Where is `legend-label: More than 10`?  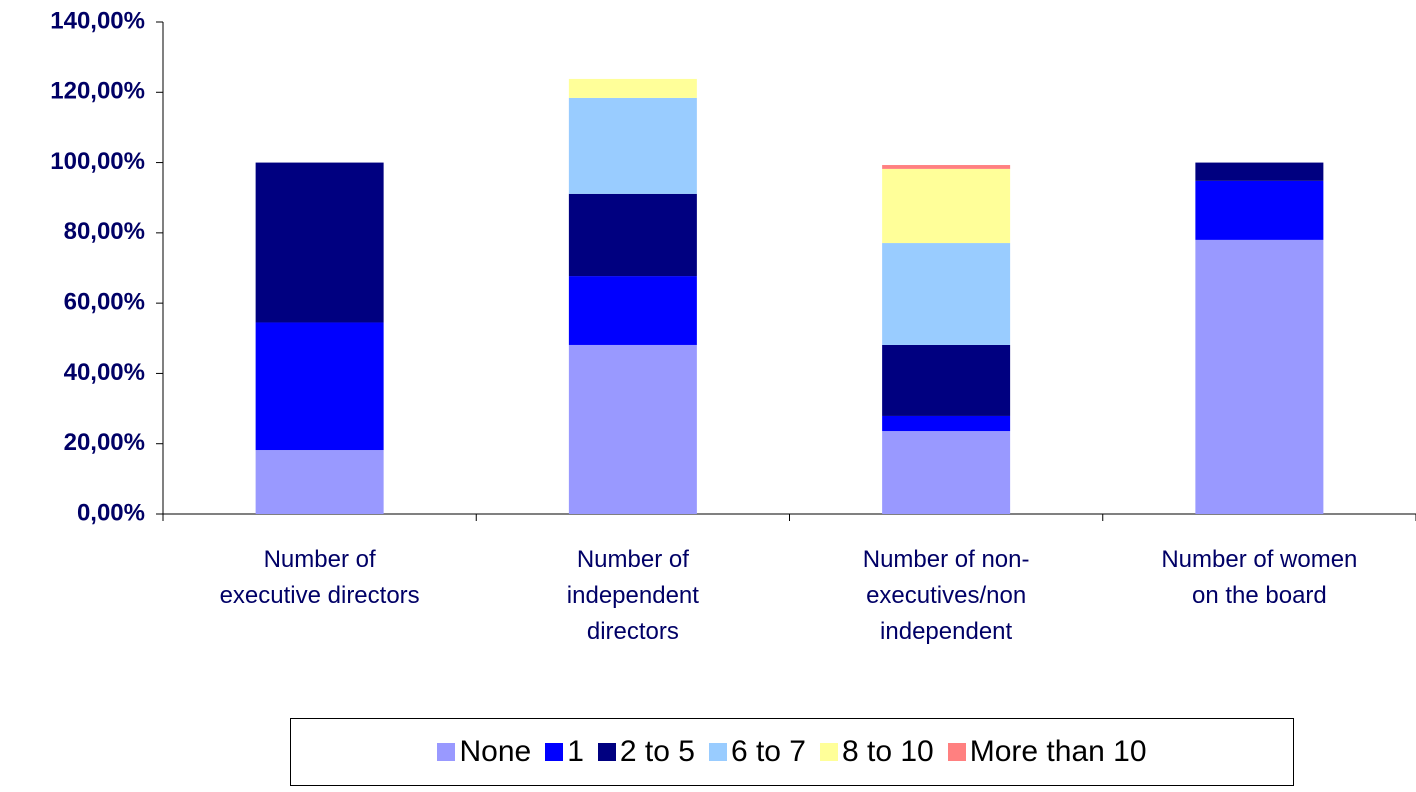
legend-label: More than 10 is located at coordinates (1058, 751).